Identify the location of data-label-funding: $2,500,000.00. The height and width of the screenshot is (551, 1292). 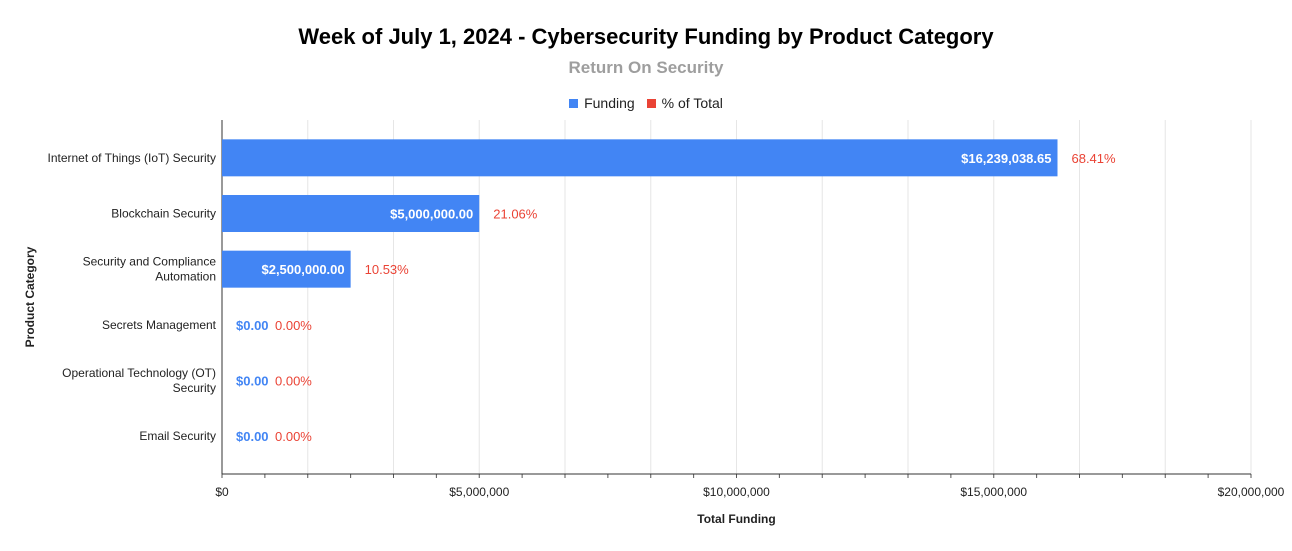
(302, 269).